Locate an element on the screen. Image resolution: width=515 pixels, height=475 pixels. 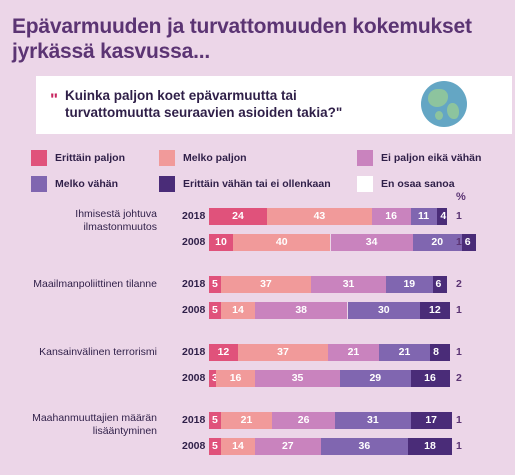
segment-value-label: 20 is located at coordinates (437, 242).